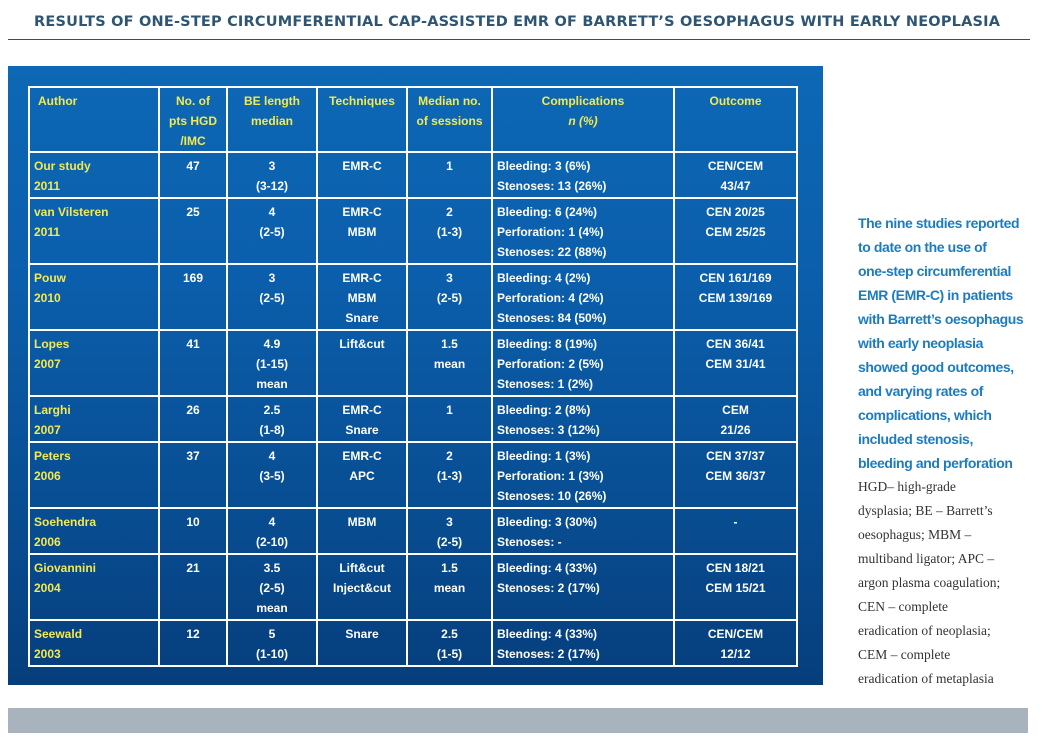  Describe the element at coordinates (735, 643) in the screenshot. I see `outcome-cell: CEN/CEM 12/12` at that location.